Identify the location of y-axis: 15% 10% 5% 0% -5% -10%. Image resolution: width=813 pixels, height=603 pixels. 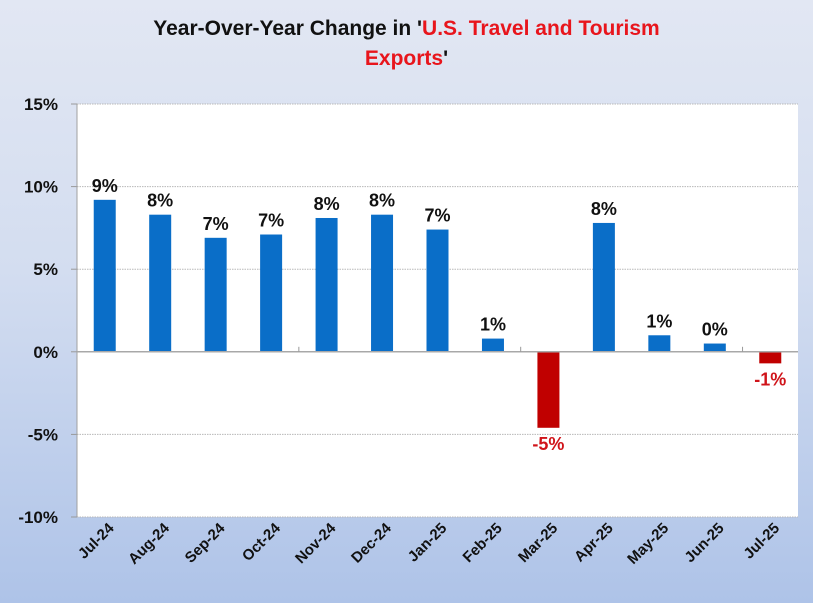
(48, 311).